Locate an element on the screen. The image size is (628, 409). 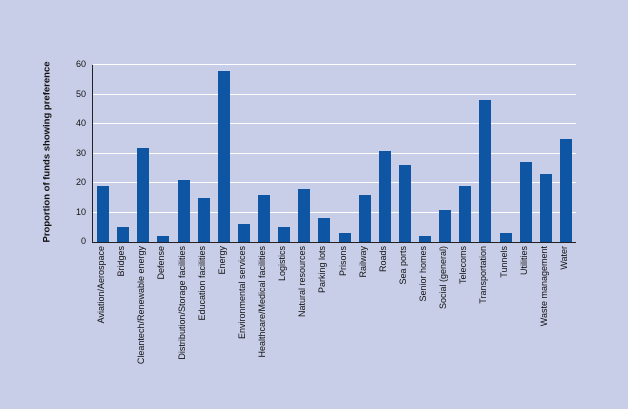
x-tick-label-14: Roads is located at coordinates (382, 259).